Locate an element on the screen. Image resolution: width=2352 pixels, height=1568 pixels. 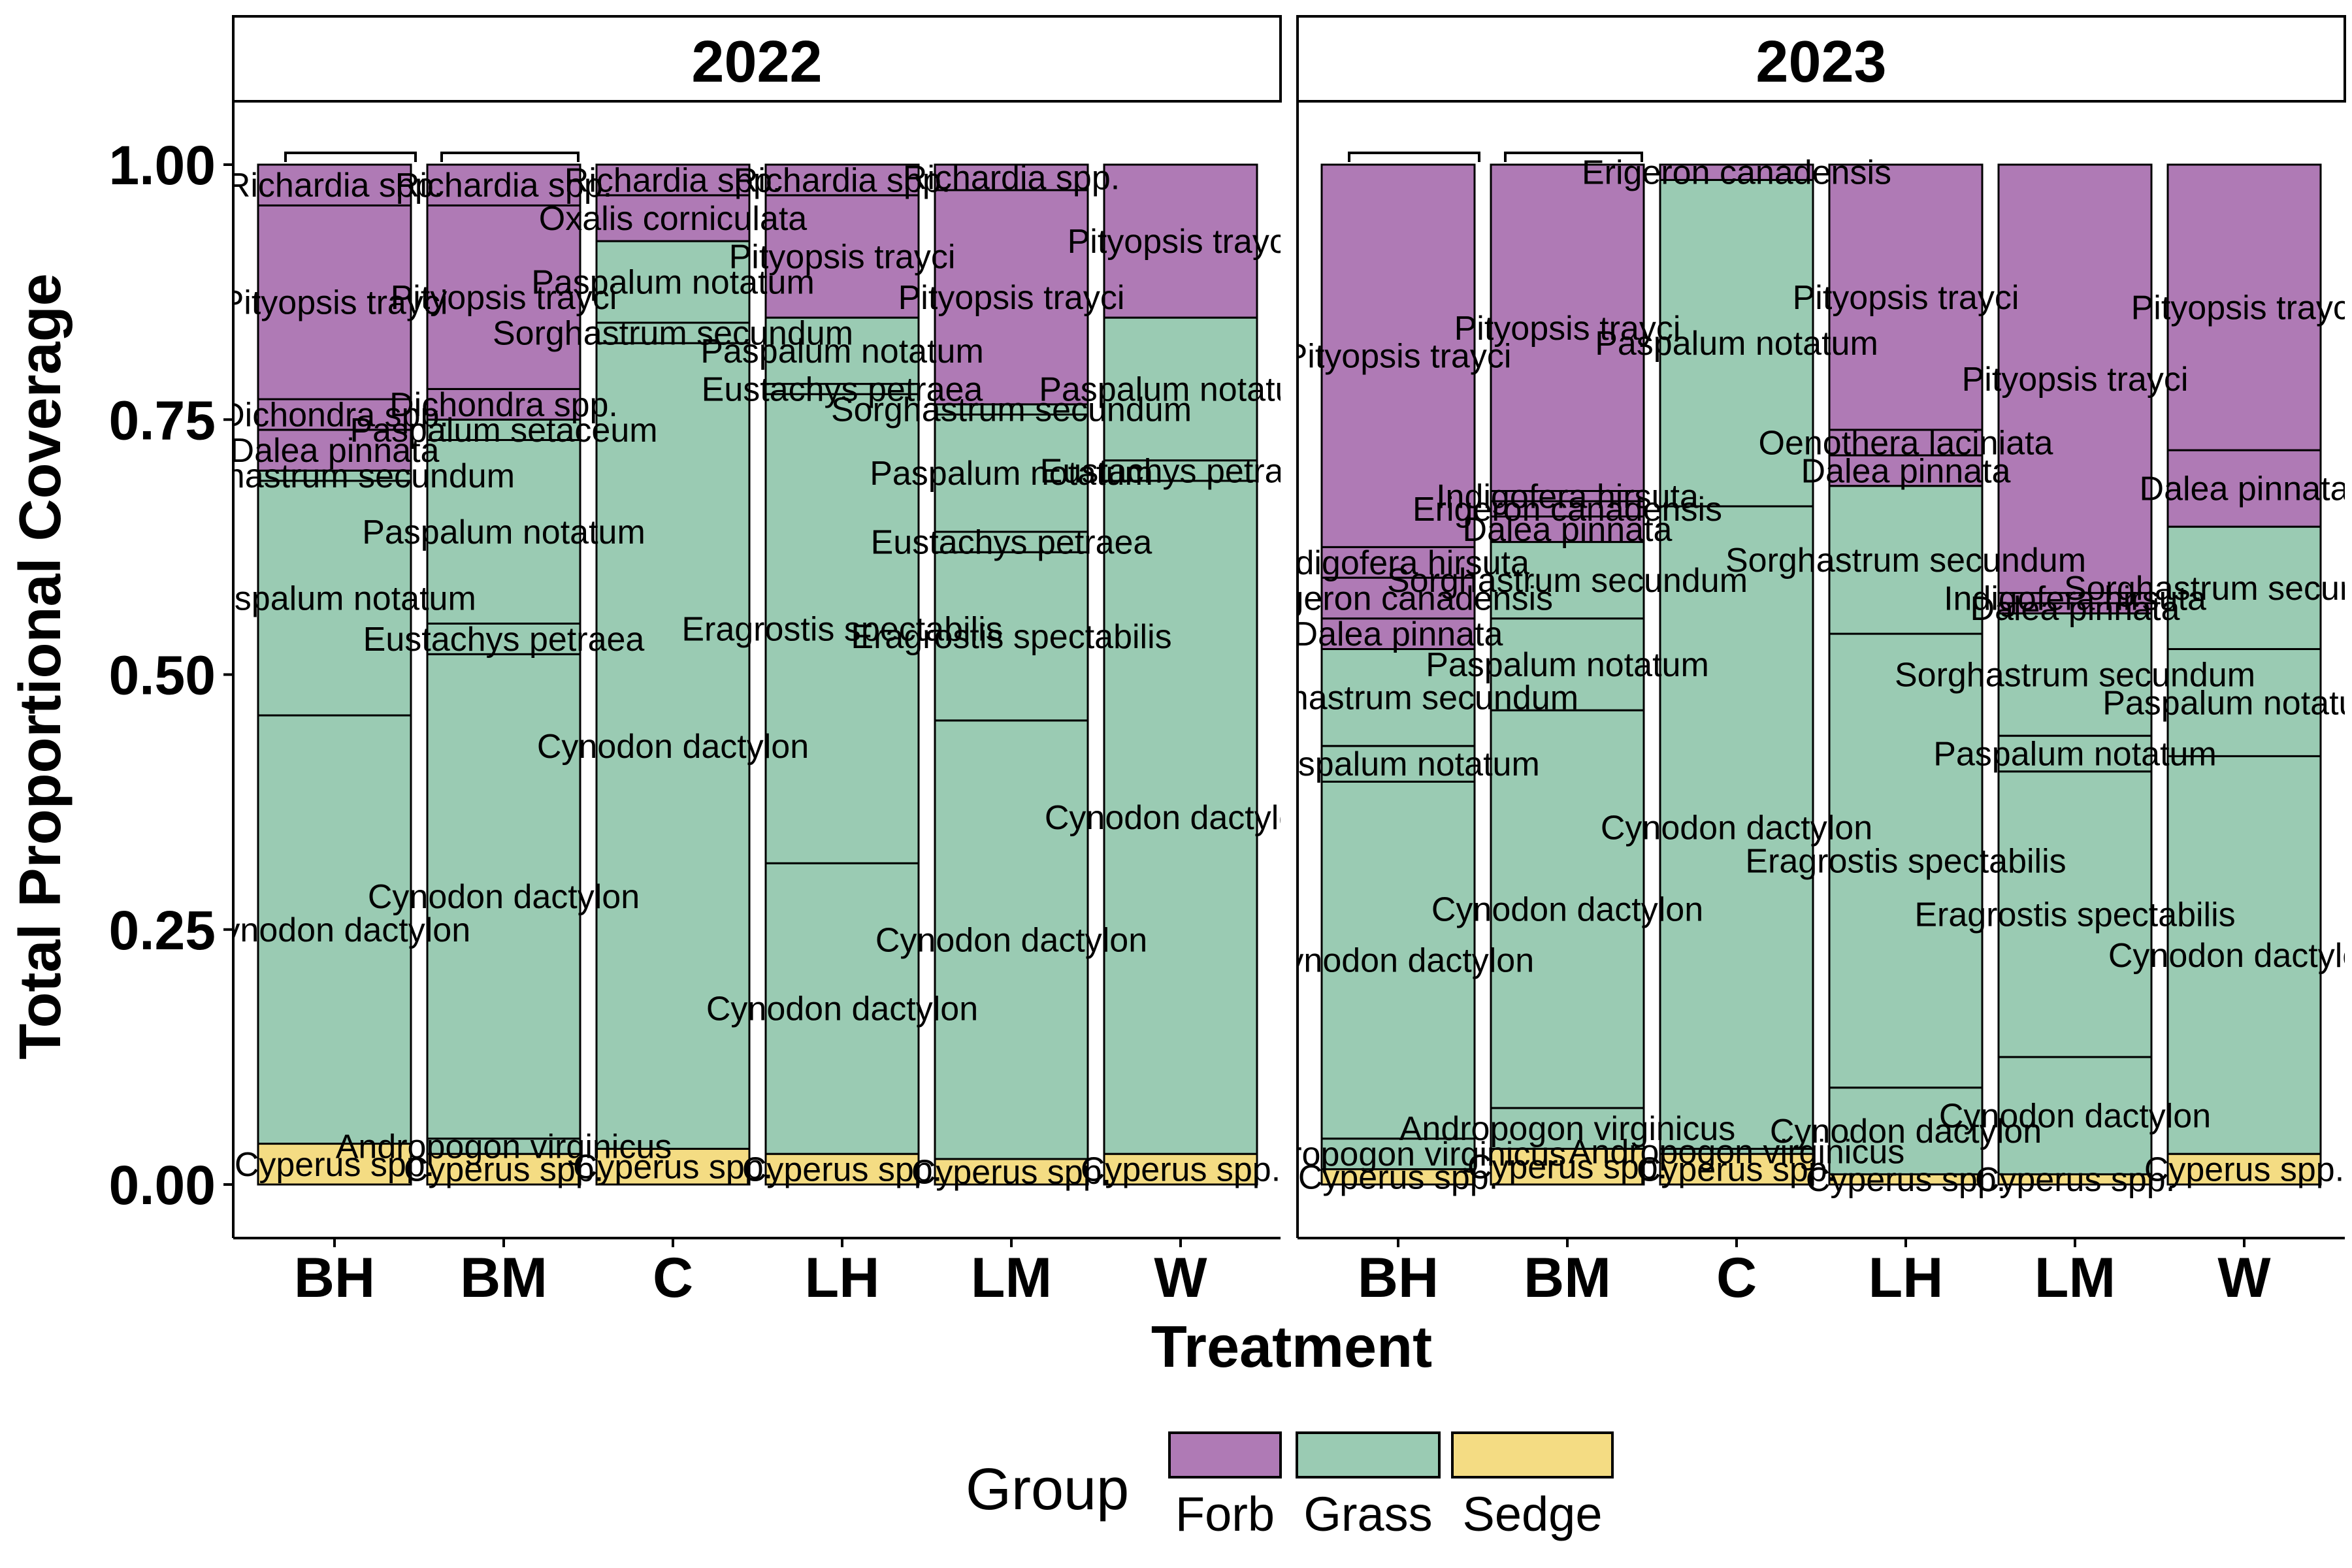
legend: Group Forb Grass Sedge is located at coordinates (1290, 1486).